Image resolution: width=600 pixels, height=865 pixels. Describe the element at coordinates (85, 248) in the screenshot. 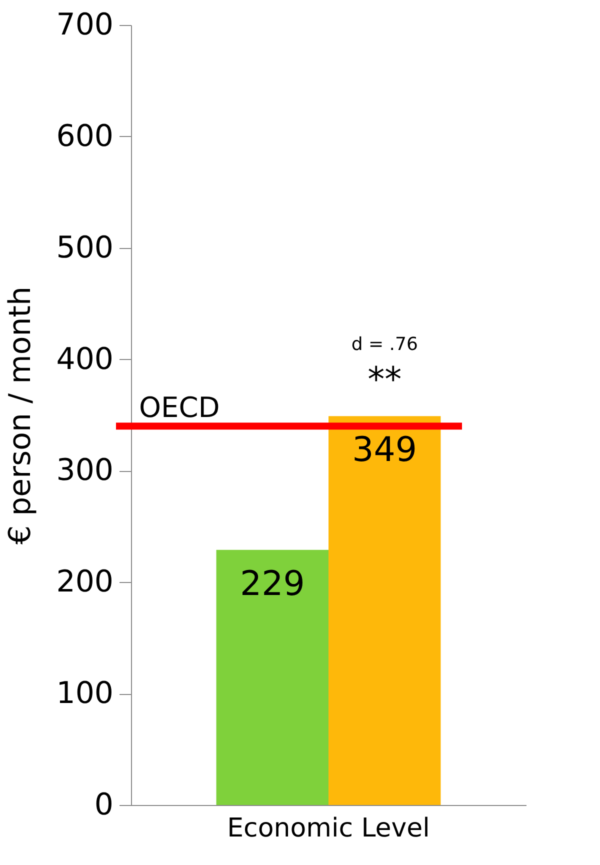

I see `y-tick-label: 500` at that location.